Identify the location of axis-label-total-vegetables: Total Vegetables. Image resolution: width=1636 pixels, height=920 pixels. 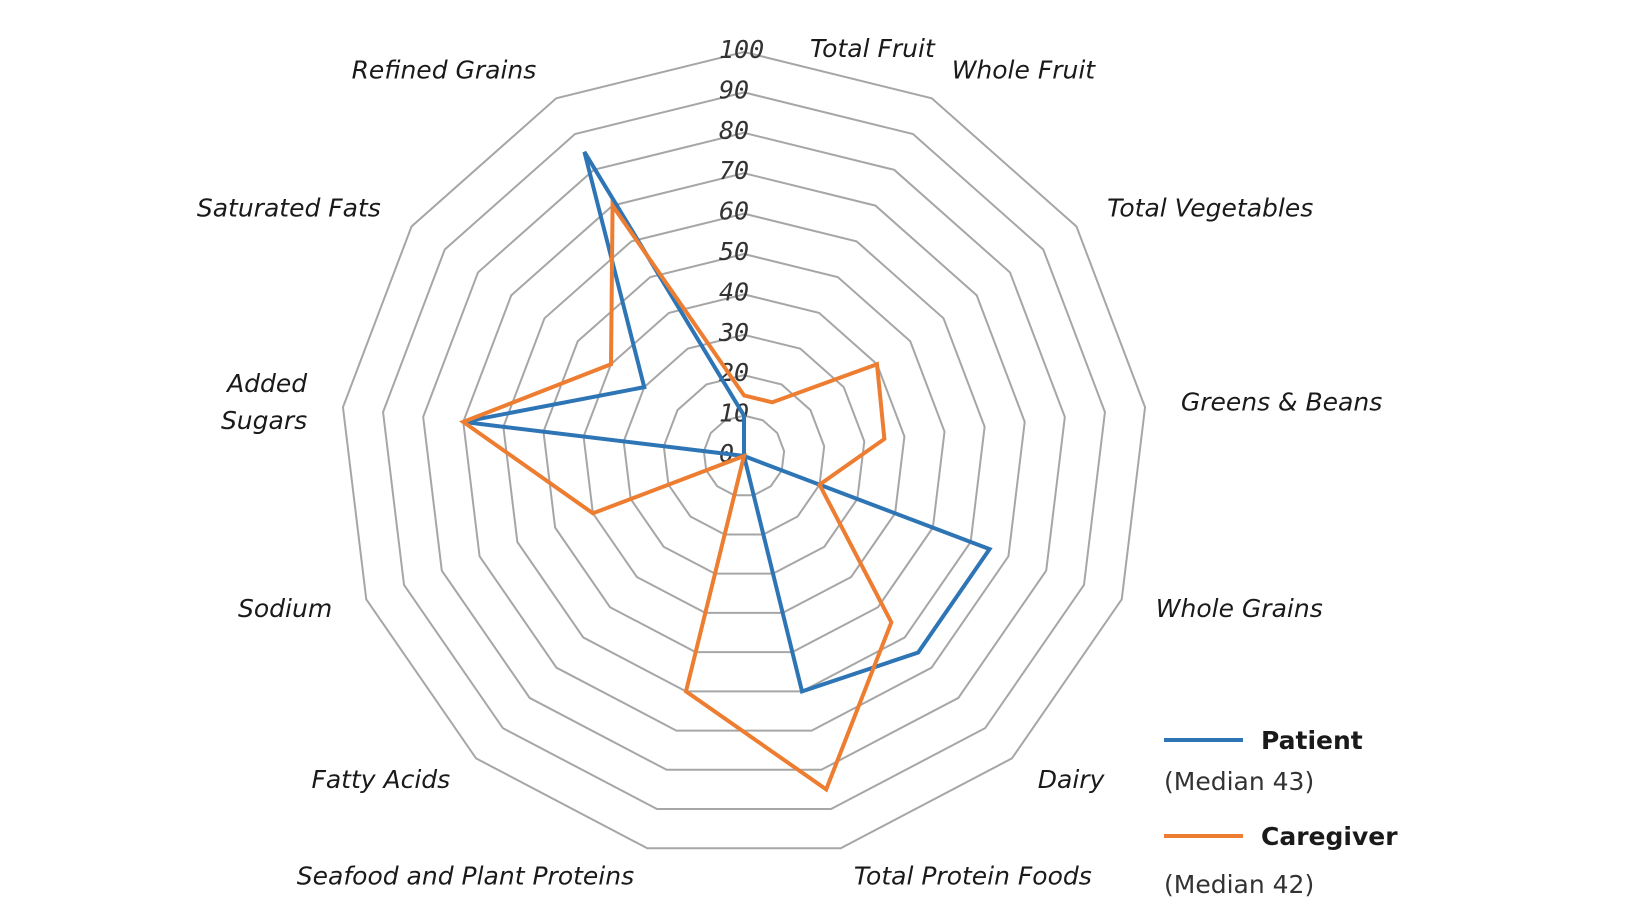
(1210, 207).